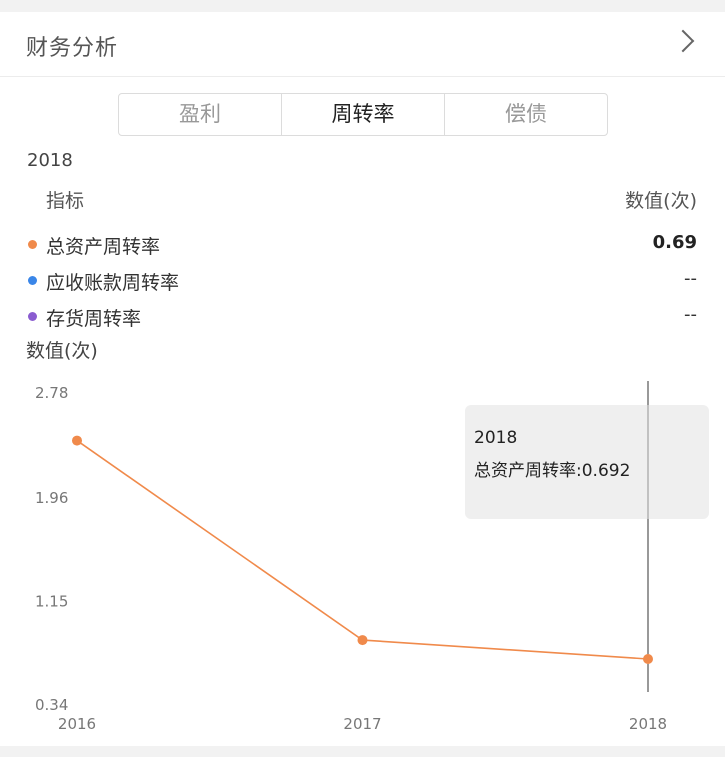 The width and height of the screenshot is (725, 757). What do you see at coordinates (648, 724) in the screenshot?
I see `x-tick-label: 2018` at bounding box center [648, 724].